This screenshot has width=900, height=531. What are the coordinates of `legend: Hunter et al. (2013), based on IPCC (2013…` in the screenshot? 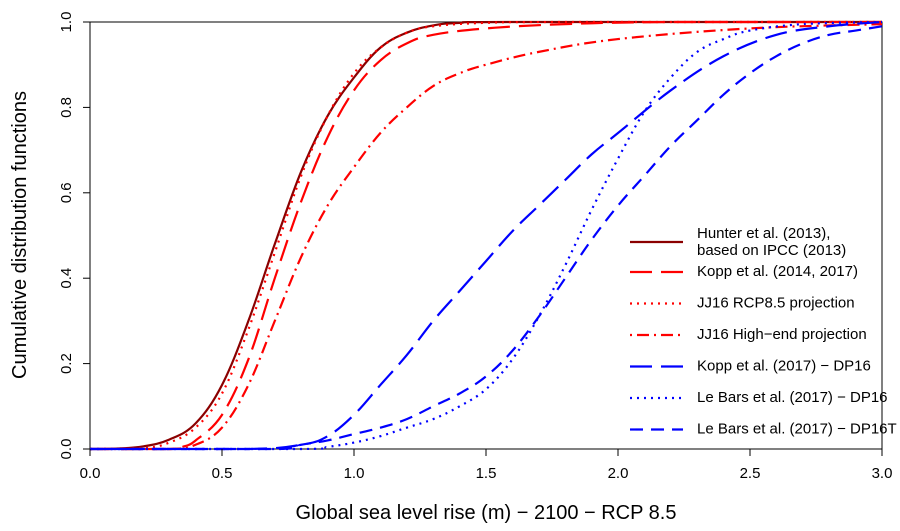 It's located at (763, 331).